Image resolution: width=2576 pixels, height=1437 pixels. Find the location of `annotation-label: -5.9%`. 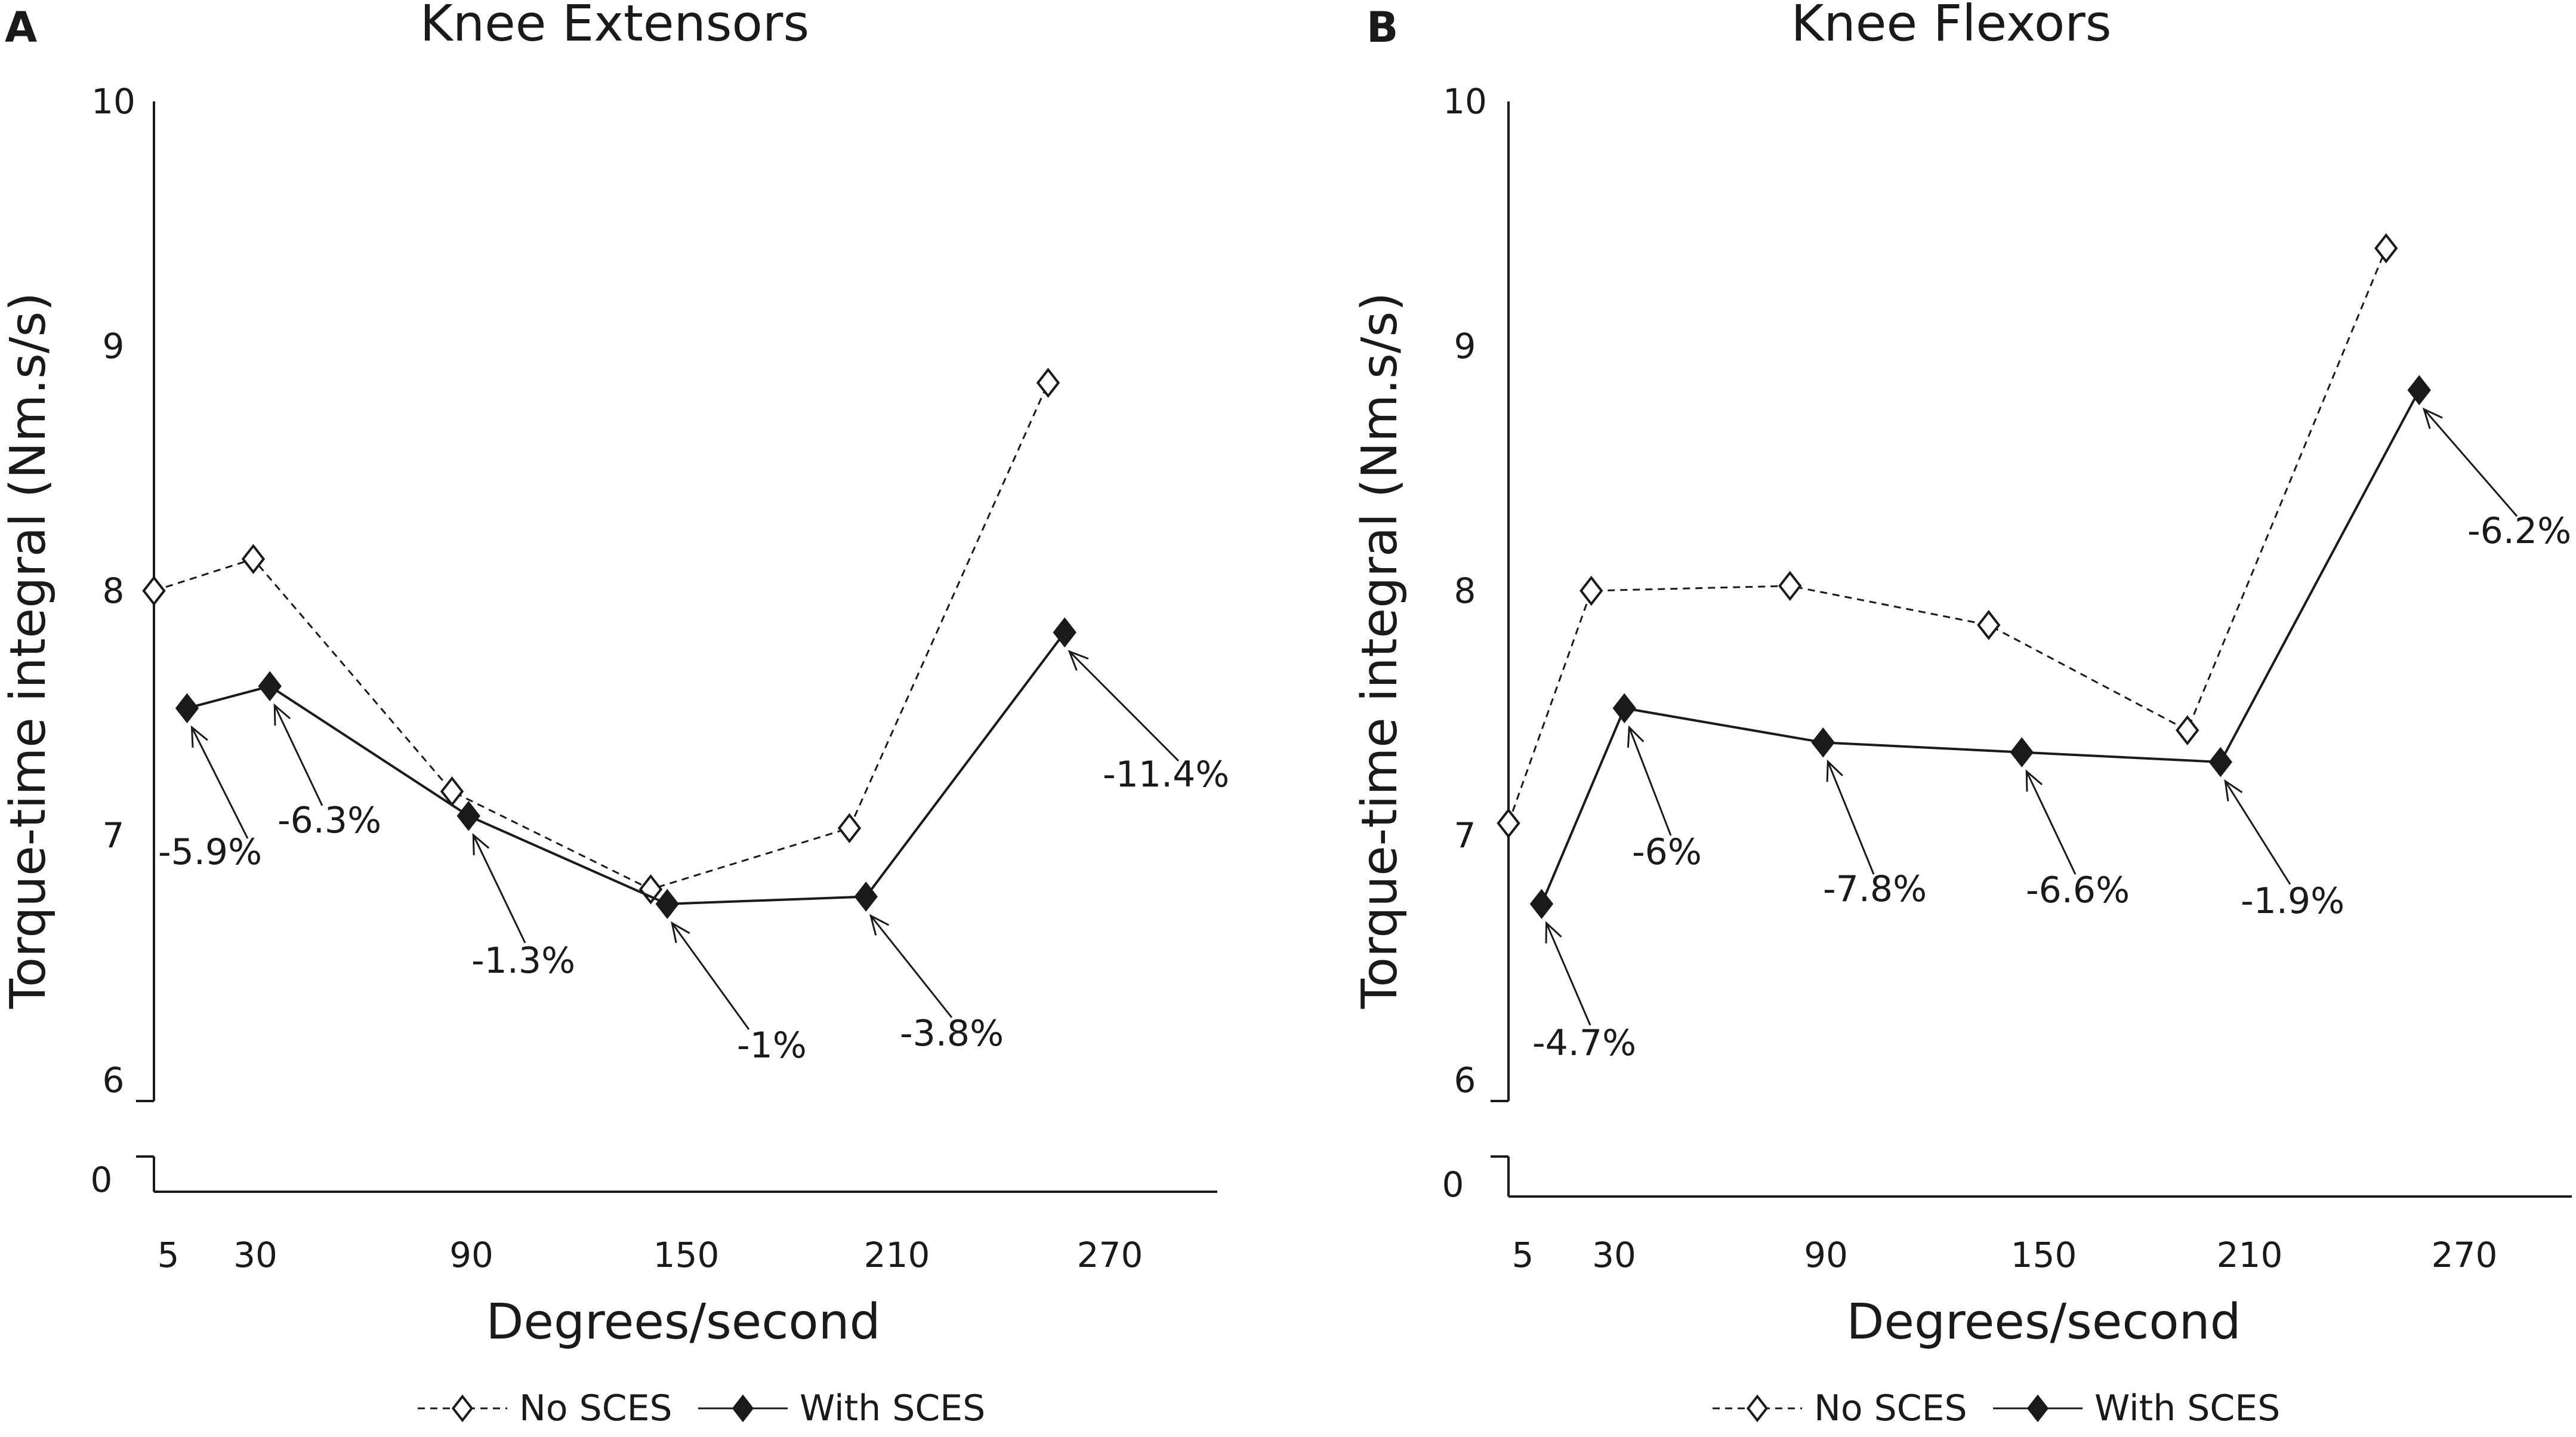

annotation-label: -5.9% is located at coordinates (210, 852).